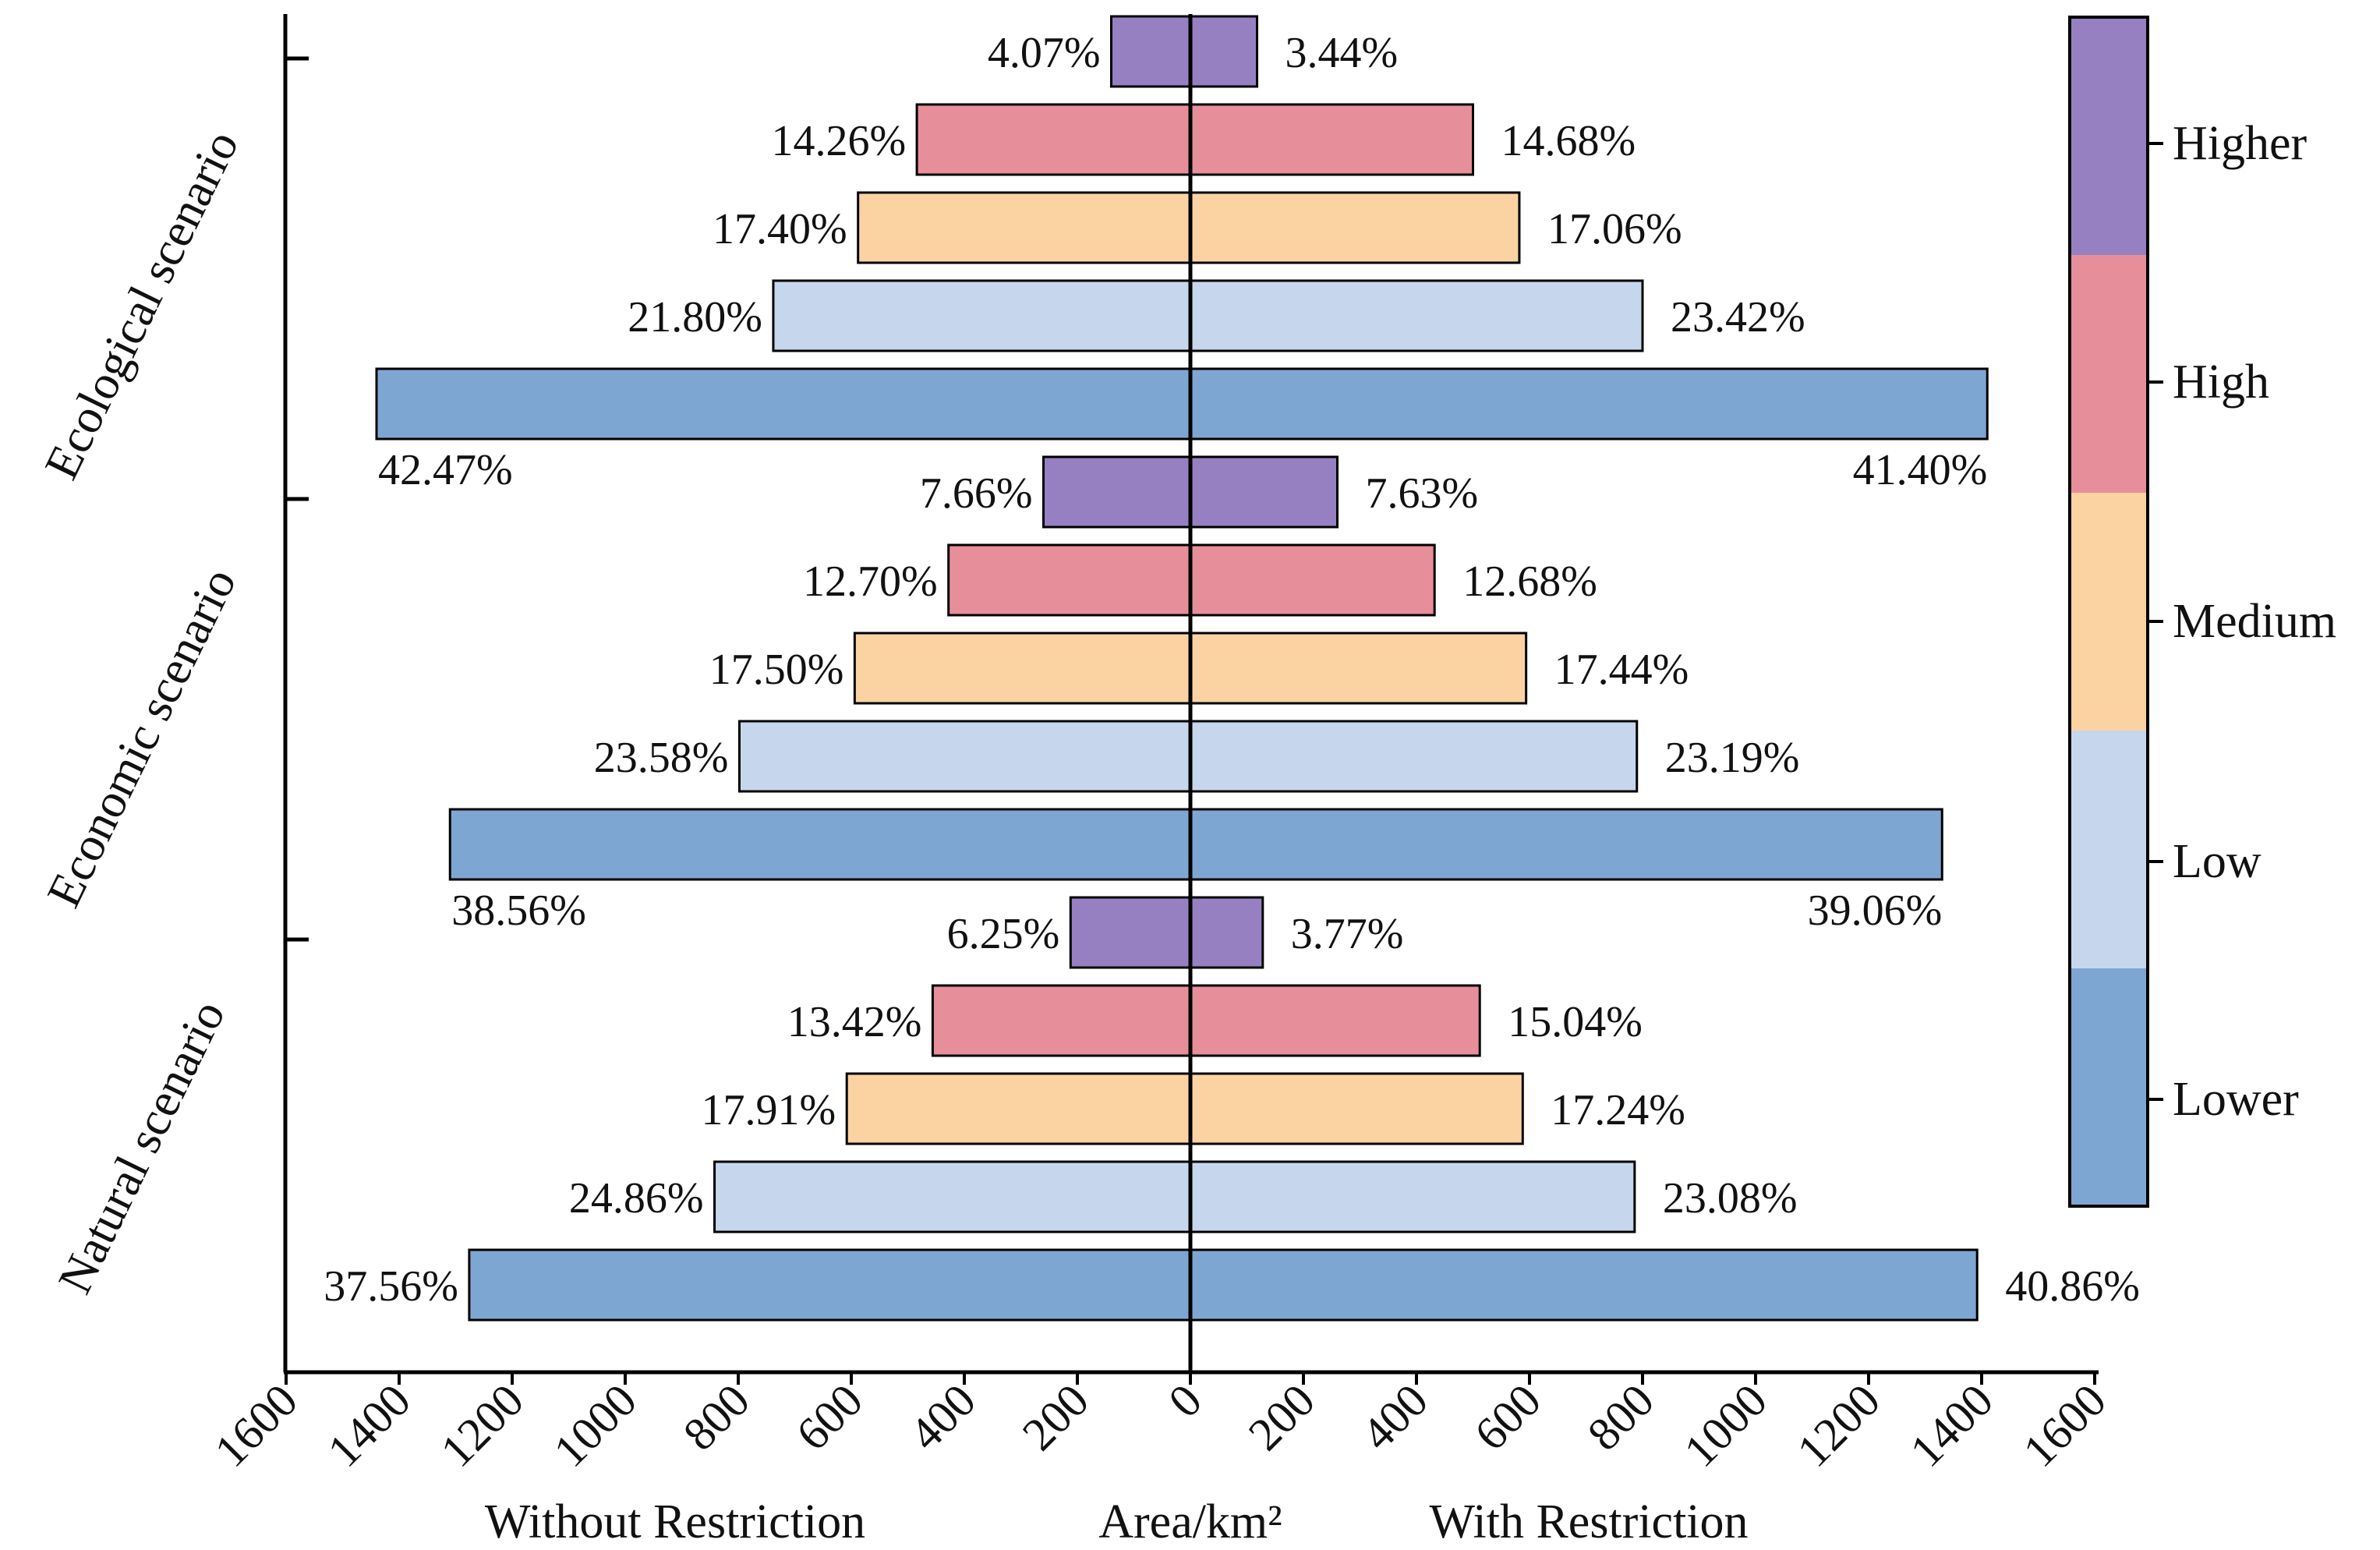 Image resolution: width=2380 pixels, height=1550 pixels. I want to click on legend-swatch-high, so click(2109, 374).